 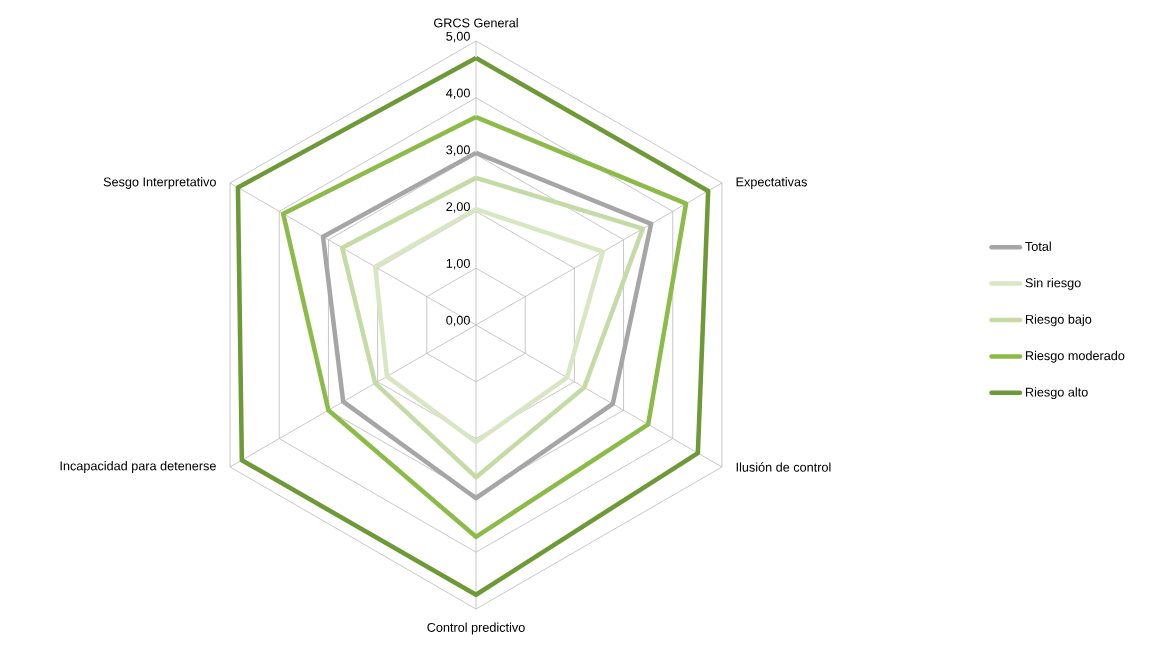 What do you see at coordinates (1053, 284) in the screenshot?
I see `legend-label: Sin riesgo` at bounding box center [1053, 284].